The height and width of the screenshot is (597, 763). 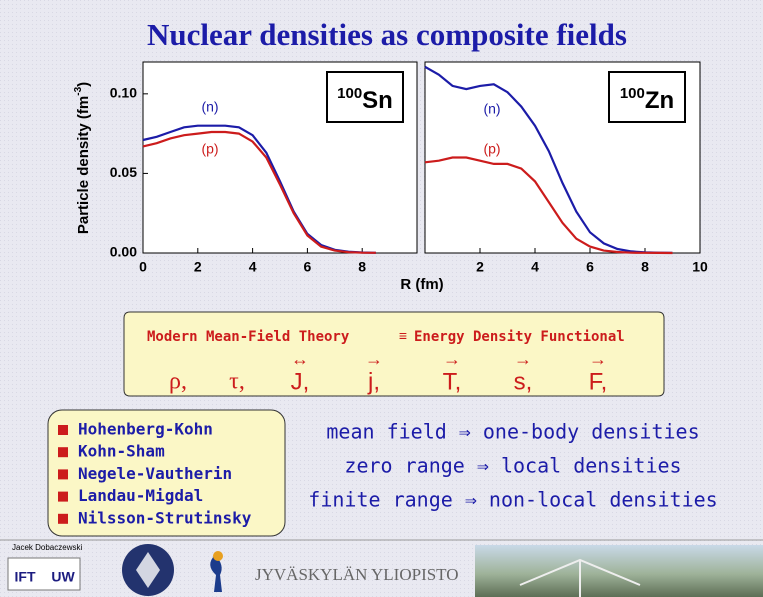 I want to click on field-symbol: s,, so click(x=523, y=381).